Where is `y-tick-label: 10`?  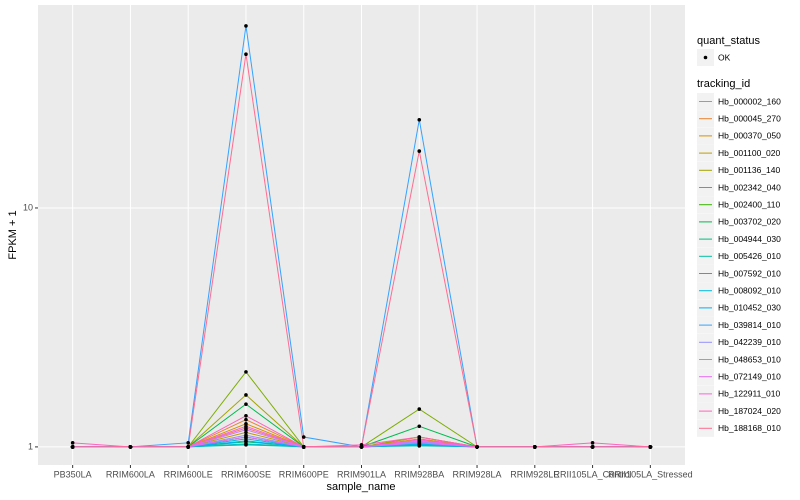 y-tick-label: 10 is located at coordinates (28, 207).